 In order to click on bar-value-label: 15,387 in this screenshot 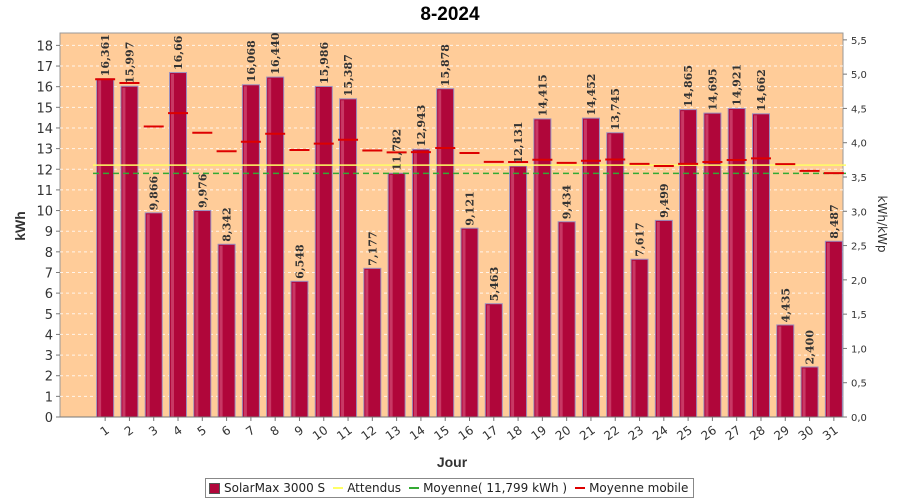, I will do `click(348, 75)`.